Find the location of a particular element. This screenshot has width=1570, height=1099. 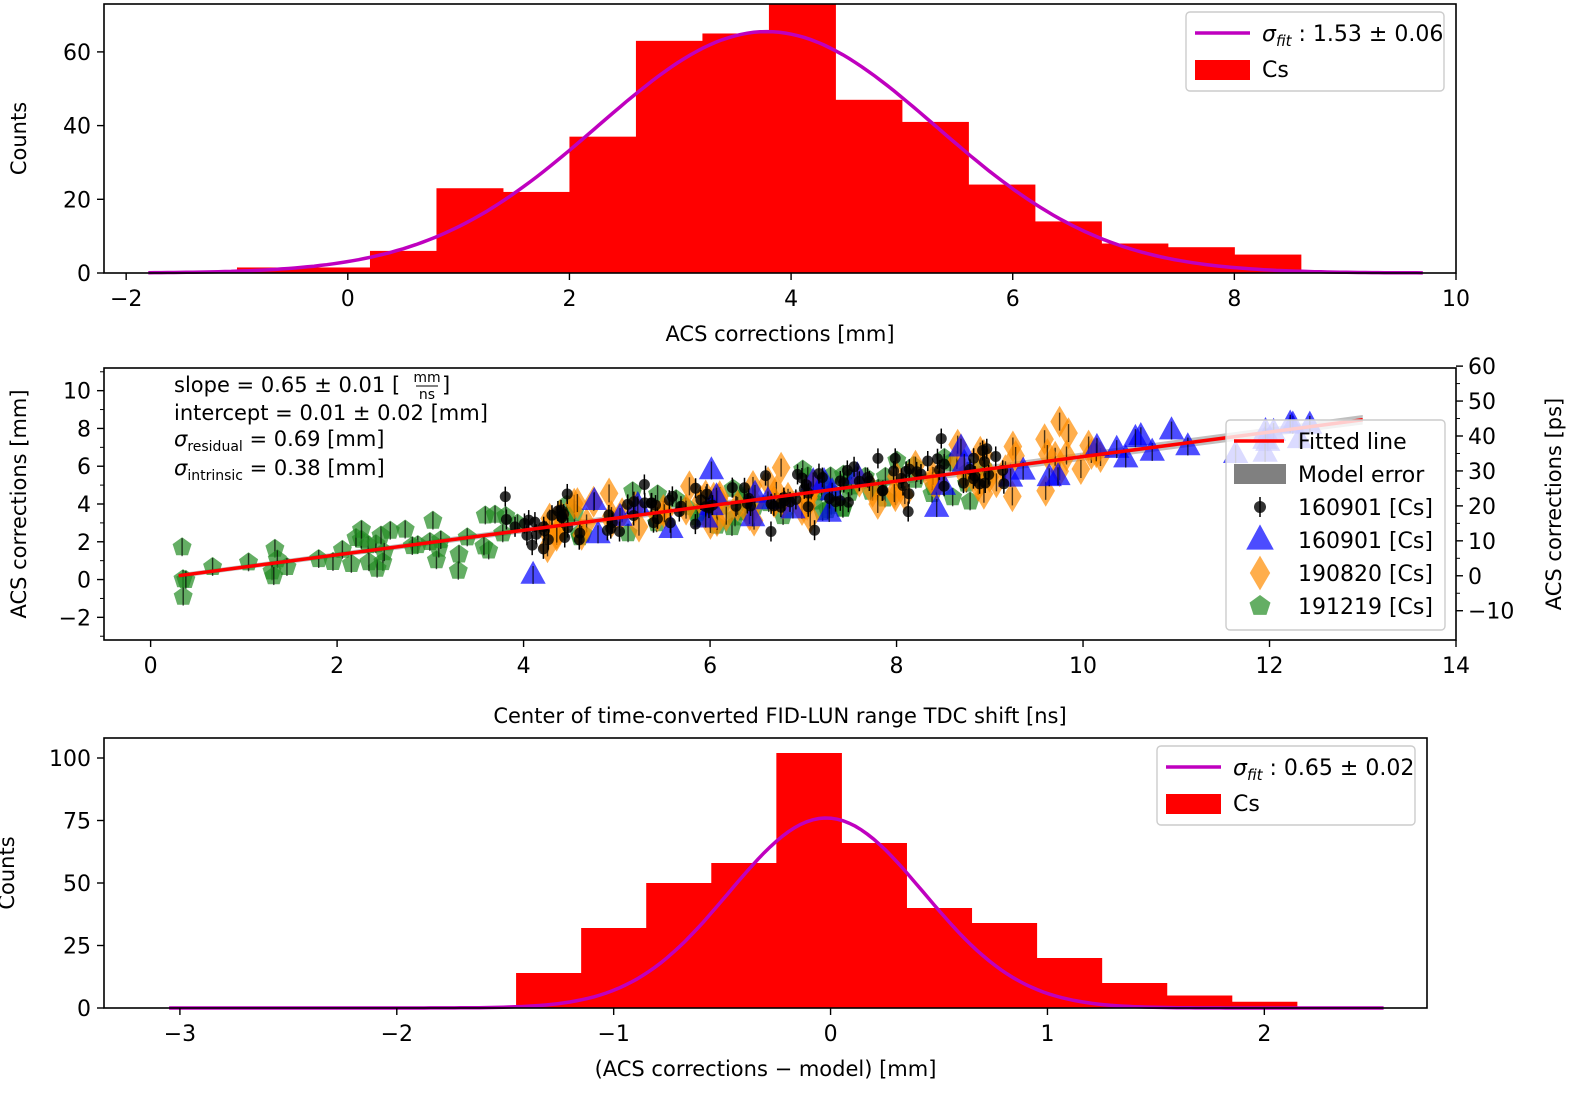

annotation-frac-num: mm is located at coordinates (426, 378).